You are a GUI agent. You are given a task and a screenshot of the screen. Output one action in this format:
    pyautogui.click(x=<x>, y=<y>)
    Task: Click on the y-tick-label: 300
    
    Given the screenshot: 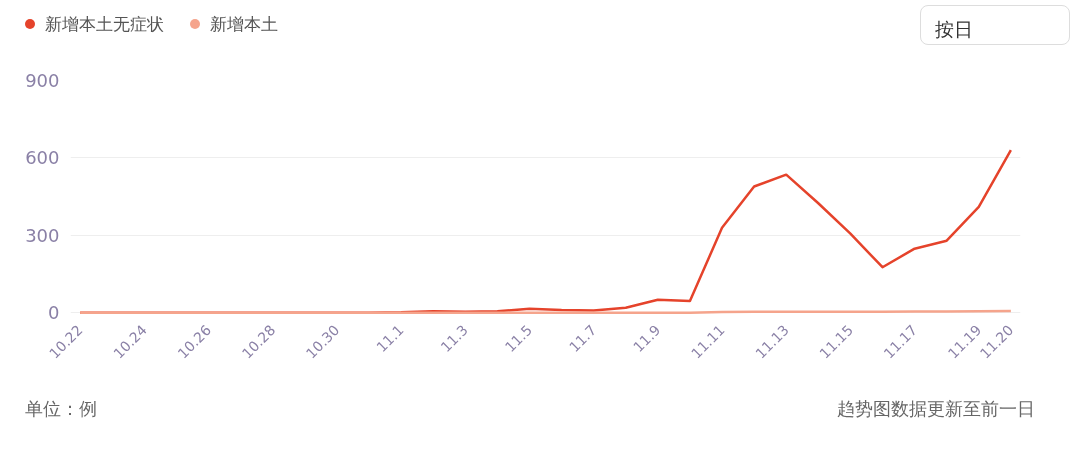 What is the action you would take?
    pyautogui.click(x=42, y=235)
    